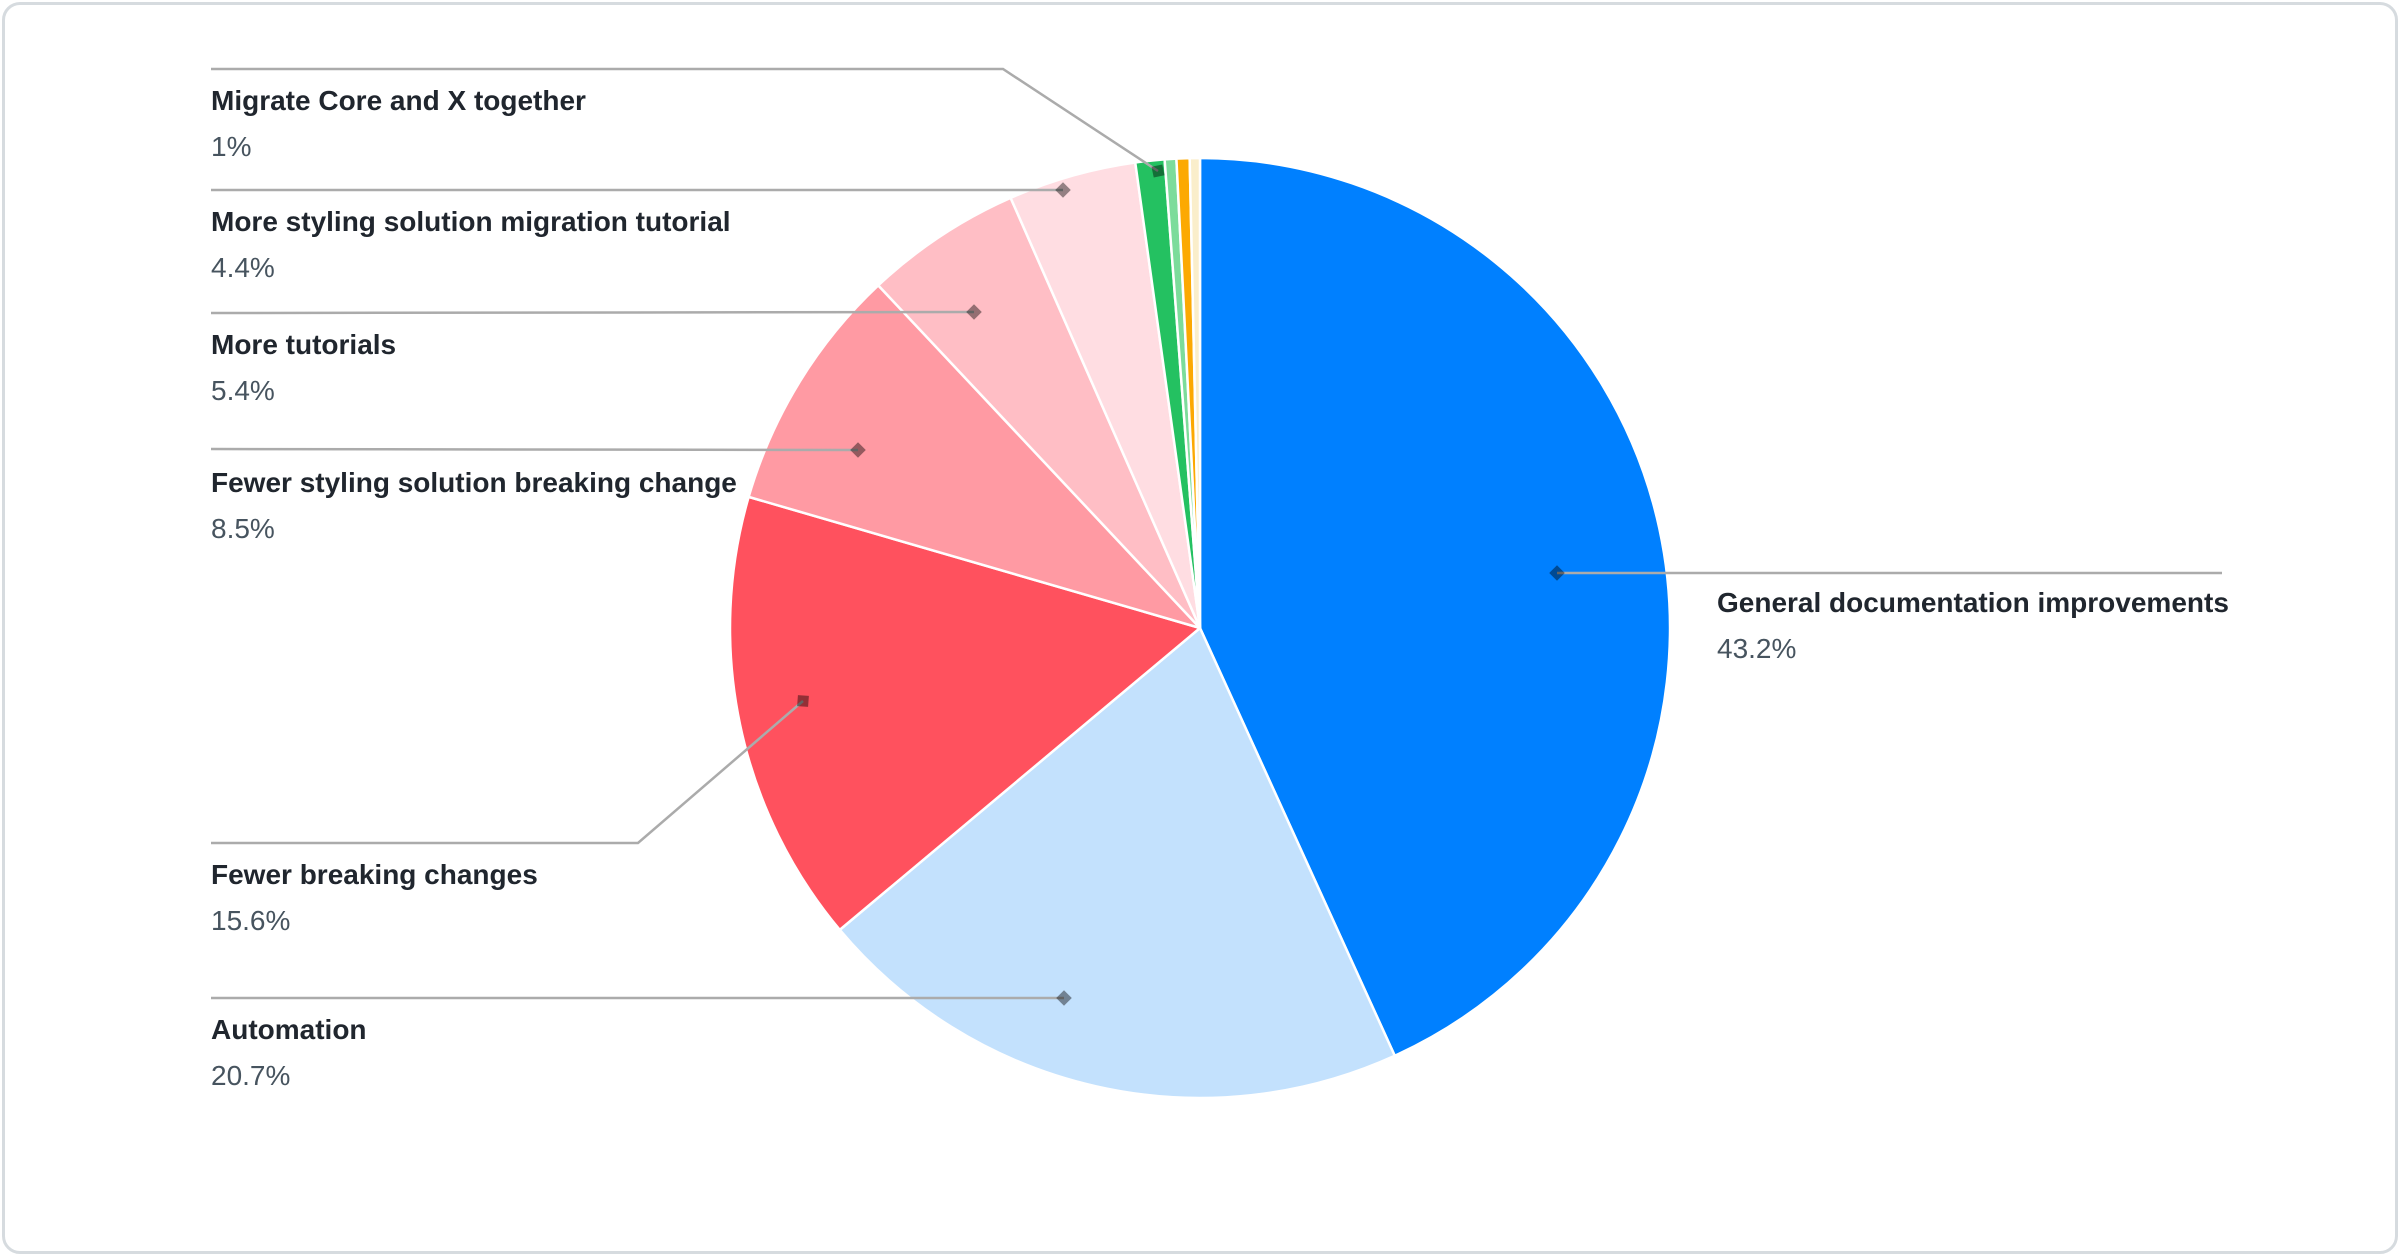 Image resolution: width=2400 pixels, height=1256 pixels. What do you see at coordinates (1158, 171) in the screenshot?
I see `leader-marker-migrate-core-and-x-together` at bounding box center [1158, 171].